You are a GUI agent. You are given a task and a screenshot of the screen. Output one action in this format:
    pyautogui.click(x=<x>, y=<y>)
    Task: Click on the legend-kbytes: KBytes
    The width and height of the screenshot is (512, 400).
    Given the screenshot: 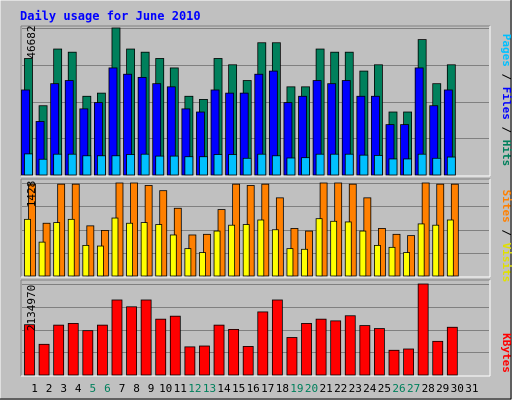 What is the action you would take?
    pyautogui.click(x=506, y=353)
    